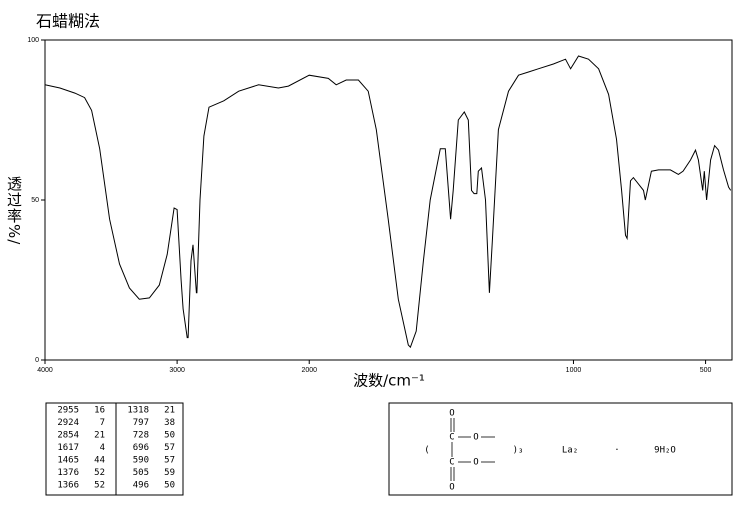  What do you see at coordinates (141, 436) in the screenshot?
I see `peak-table-cell: 728` at bounding box center [141, 436].